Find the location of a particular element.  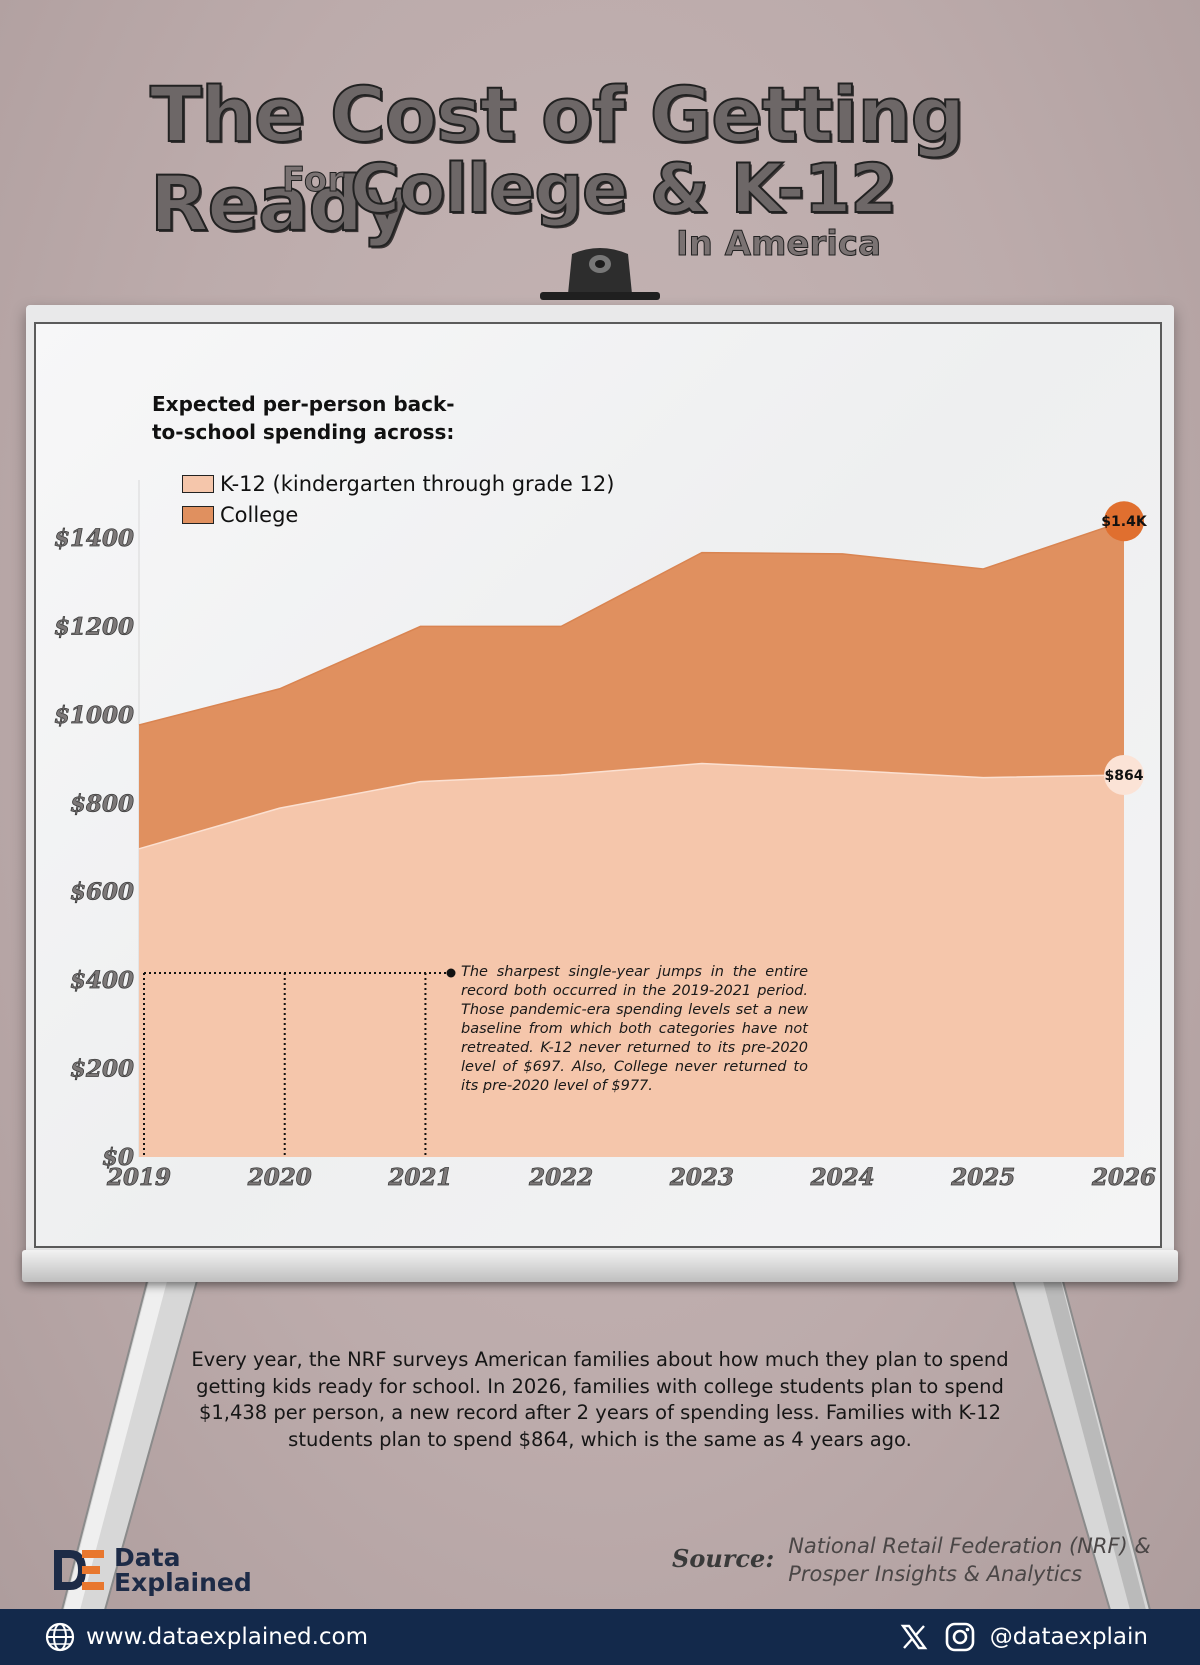

legend-label-k12: K-12 (kindergarten through grade 12) is located at coordinates (417, 483).